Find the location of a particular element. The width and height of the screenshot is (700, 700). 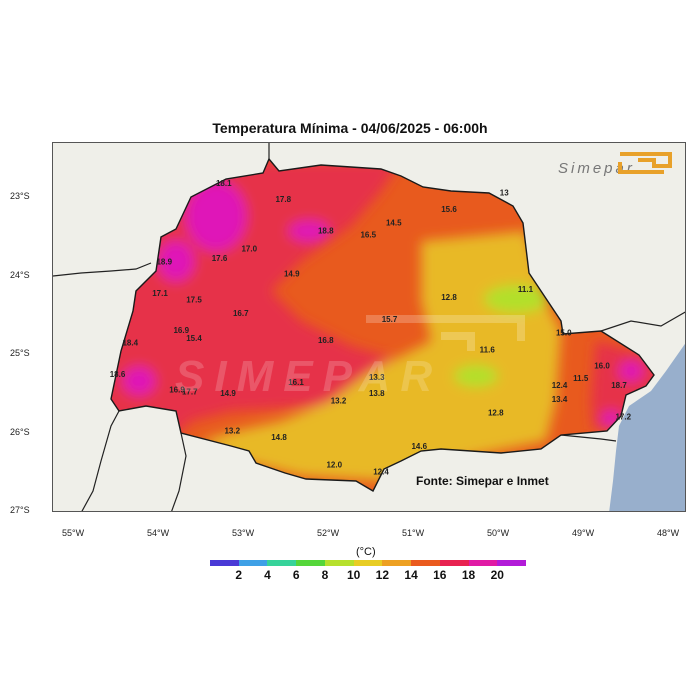

lat-tick-label: 25°S is located at coordinates (20, 353).